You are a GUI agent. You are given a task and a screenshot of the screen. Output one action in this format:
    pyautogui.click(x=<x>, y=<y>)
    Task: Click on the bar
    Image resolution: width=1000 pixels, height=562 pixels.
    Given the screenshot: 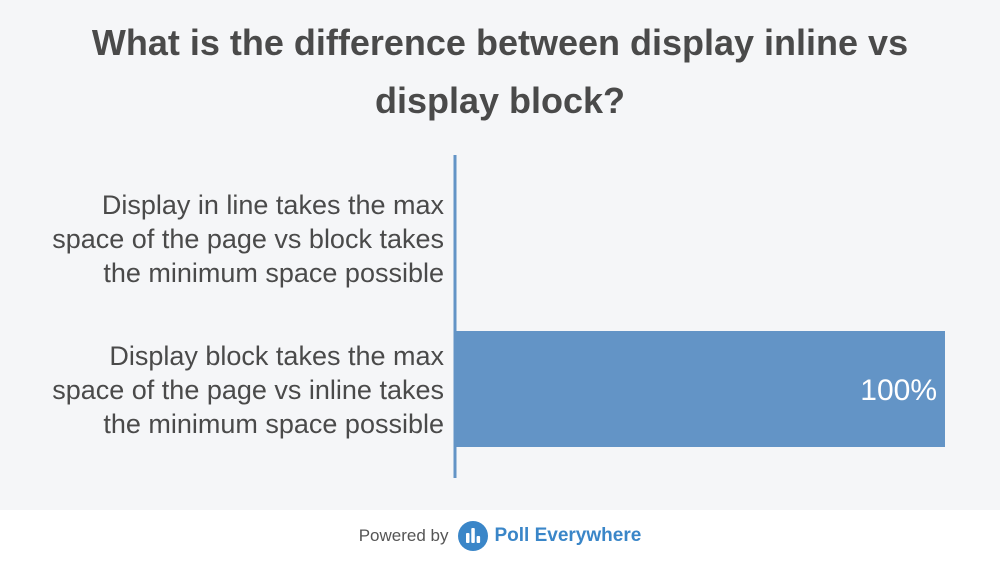 What is the action you would take?
    pyautogui.click(x=700, y=389)
    